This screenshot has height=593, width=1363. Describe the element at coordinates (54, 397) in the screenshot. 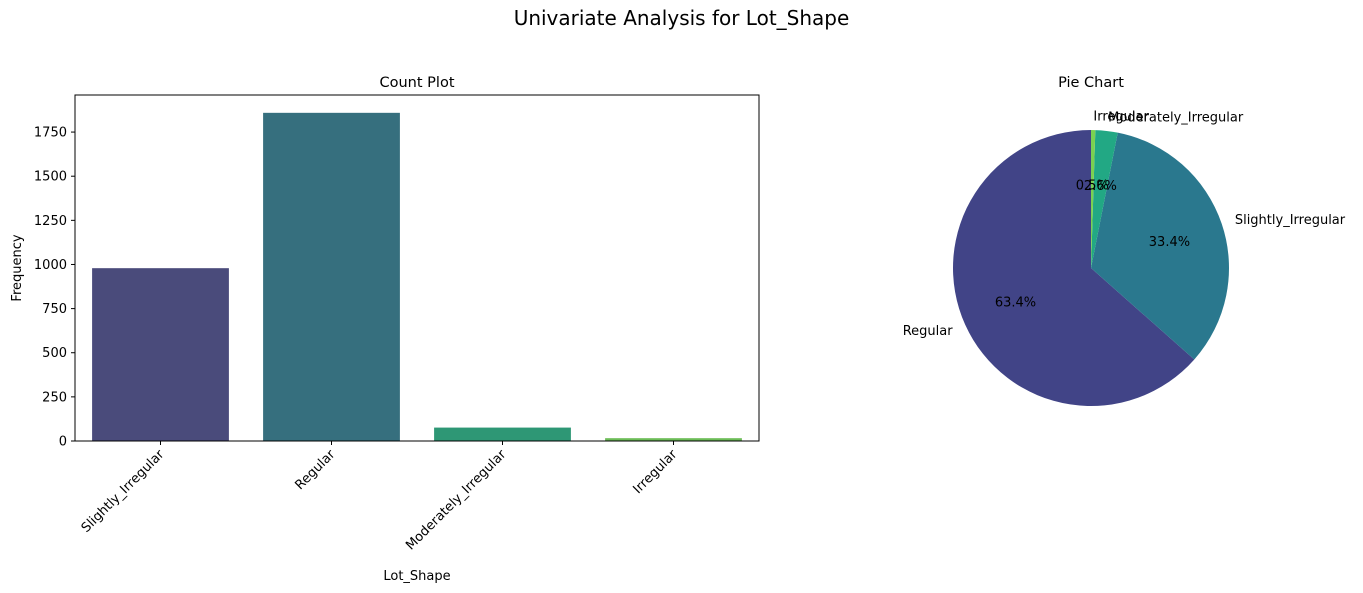

I see `y-tick-label: 250` at that location.